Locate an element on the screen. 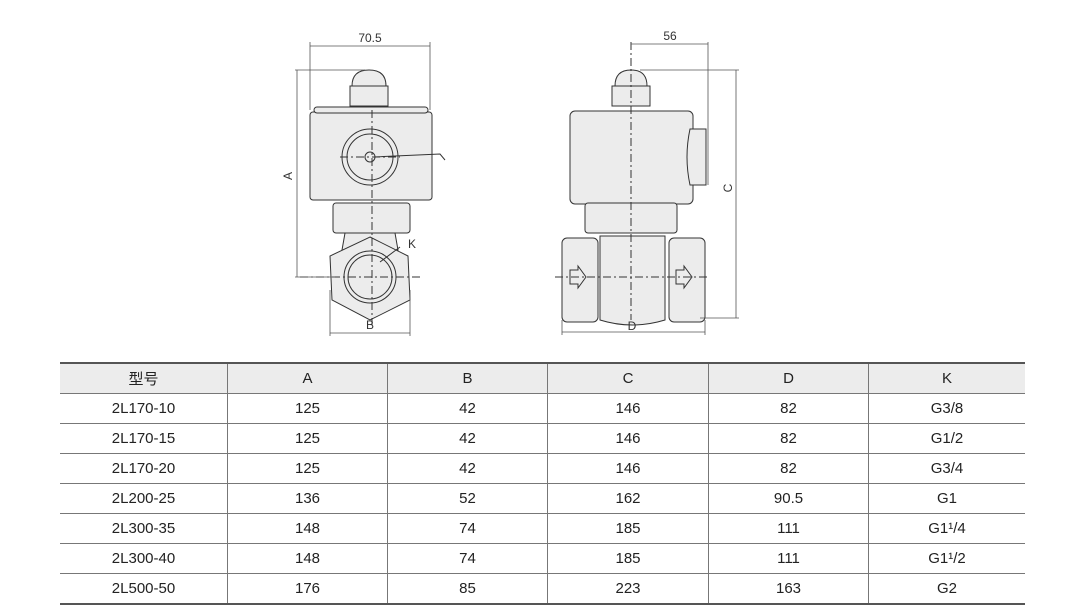 The width and height of the screenshot is (1080, 613). cell-c: 162 is located at coordinates (628, 498).